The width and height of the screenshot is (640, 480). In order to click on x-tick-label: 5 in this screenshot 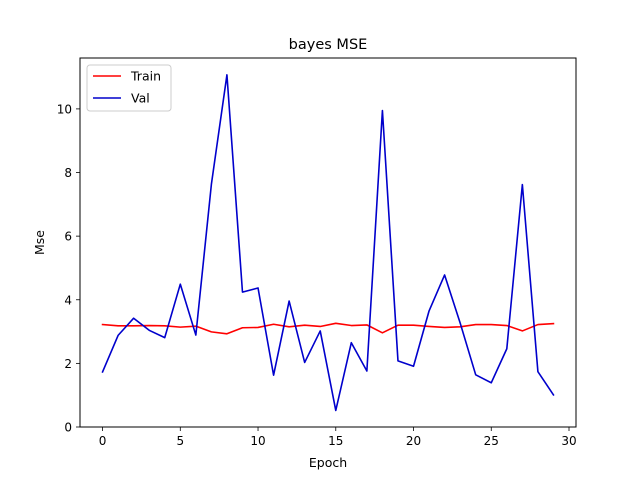, I will do `click(180, 441)`.